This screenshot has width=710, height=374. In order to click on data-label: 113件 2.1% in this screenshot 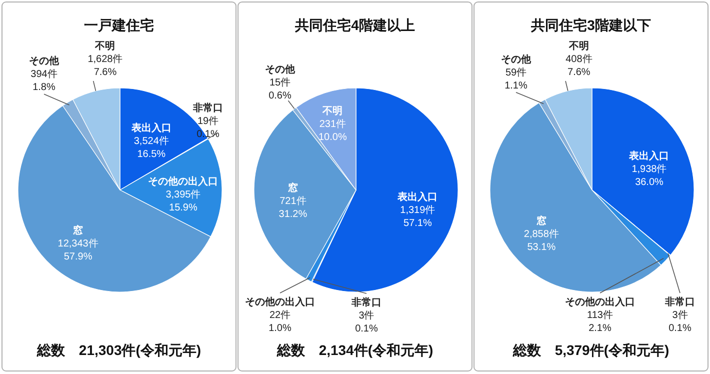, I will do `click(600, 322)`.